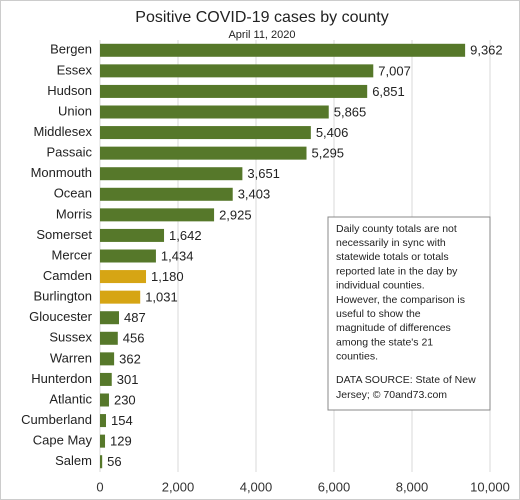 The height and width of the screenshot is (500, 520). I want to click on y-tick-label: Ocean, so click(73, 193).